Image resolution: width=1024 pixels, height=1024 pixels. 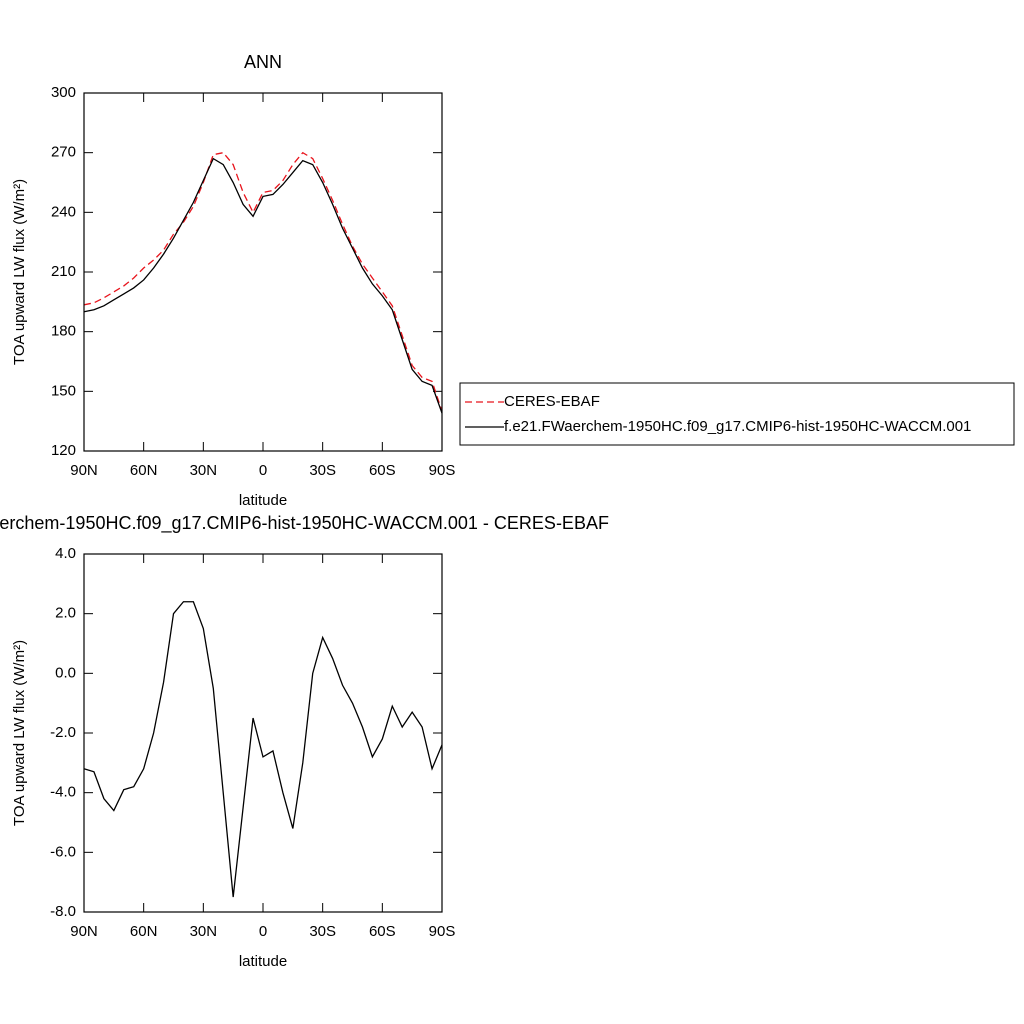 I want to click on y-tick-label: -2.0, so click(x=63, y=732).